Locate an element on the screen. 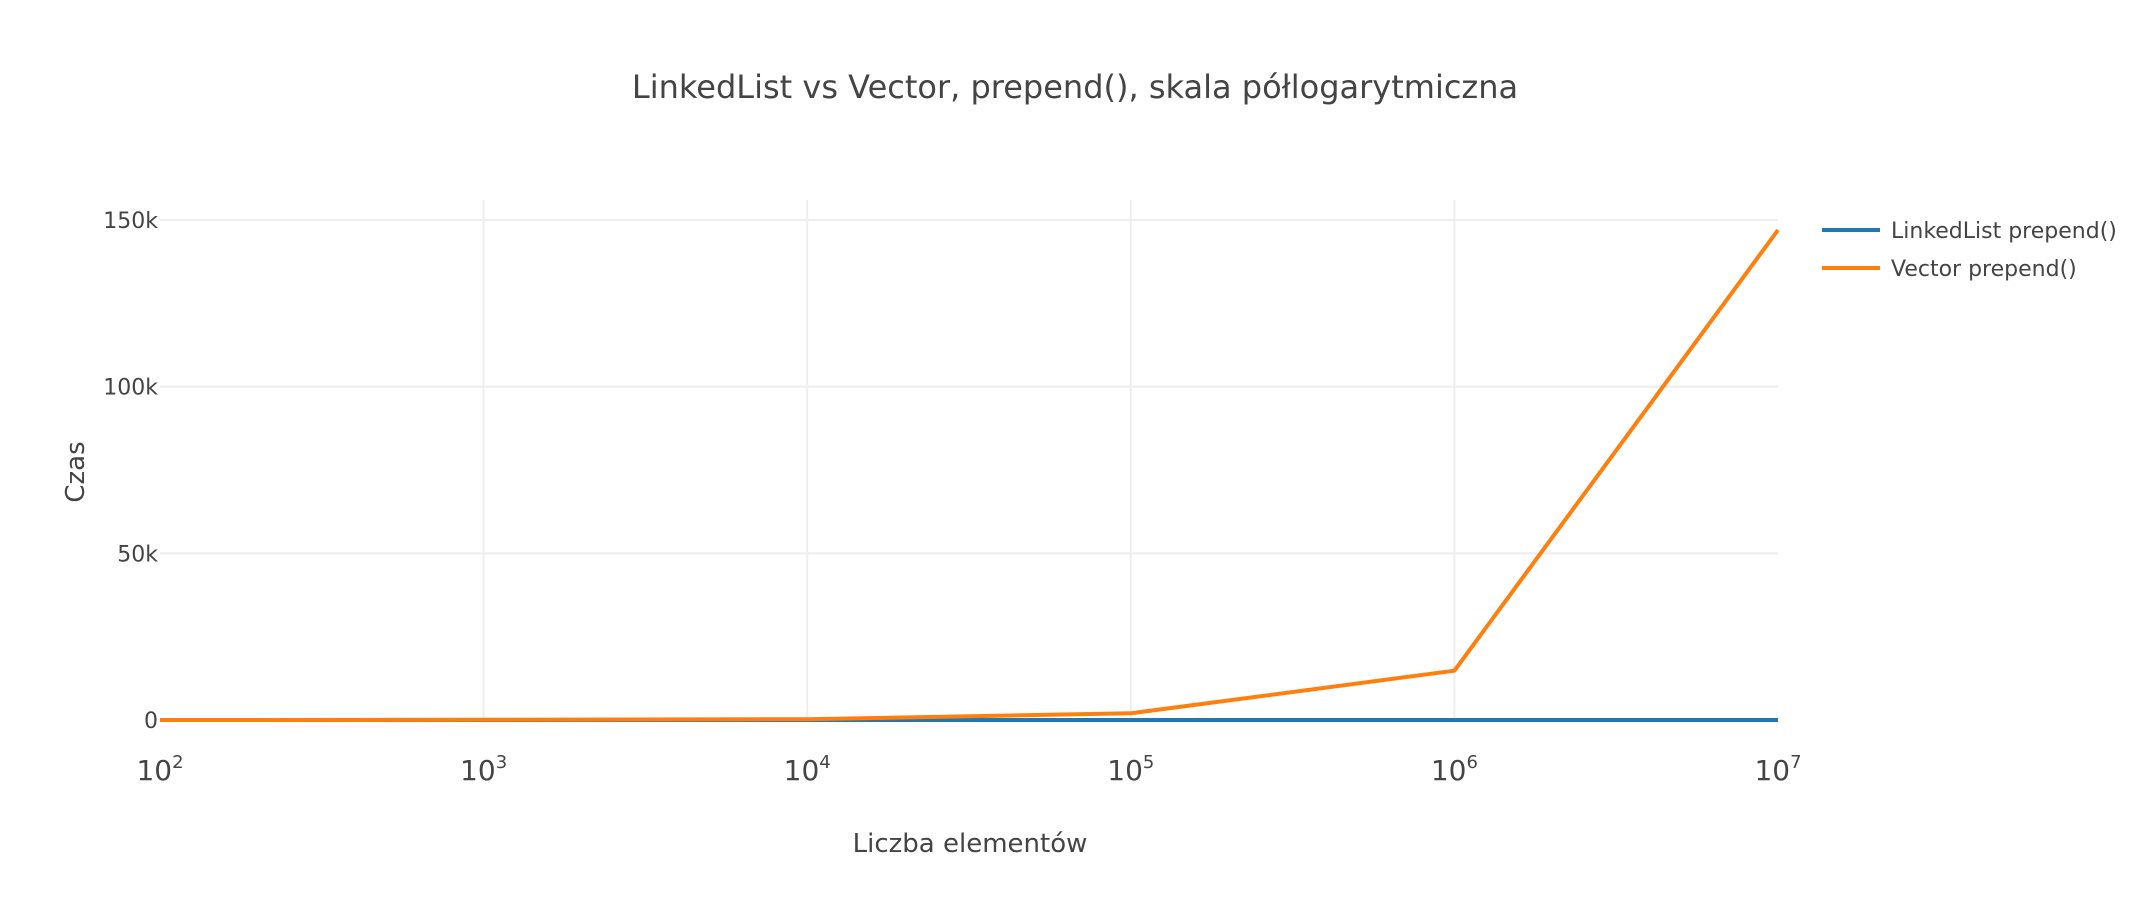  legend-label: Vector prepend() is located at coordinates (1984, 269).